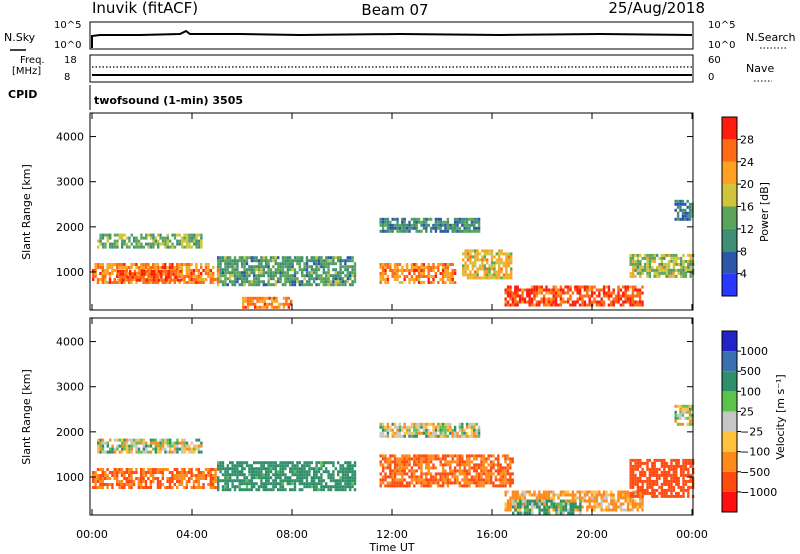 The image size is (800, 554). I want to click on x-tick-label: 20:00, so click(592, 534).